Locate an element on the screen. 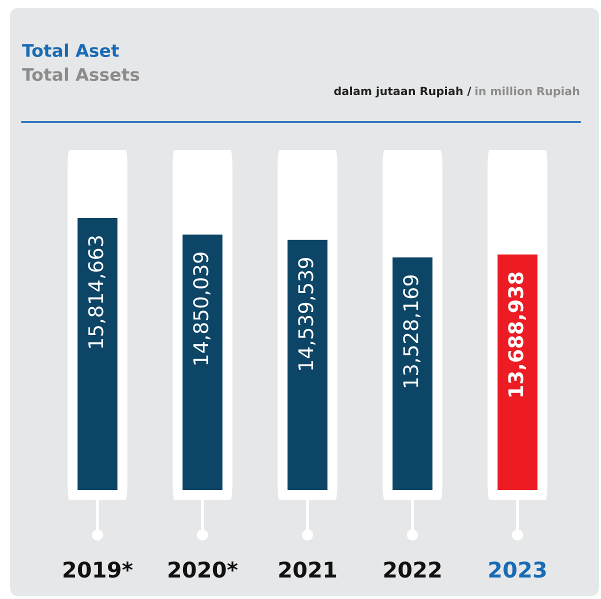 The image size is (601, 599). data-label: 14,539,539 is located at coordinates (307, 314).